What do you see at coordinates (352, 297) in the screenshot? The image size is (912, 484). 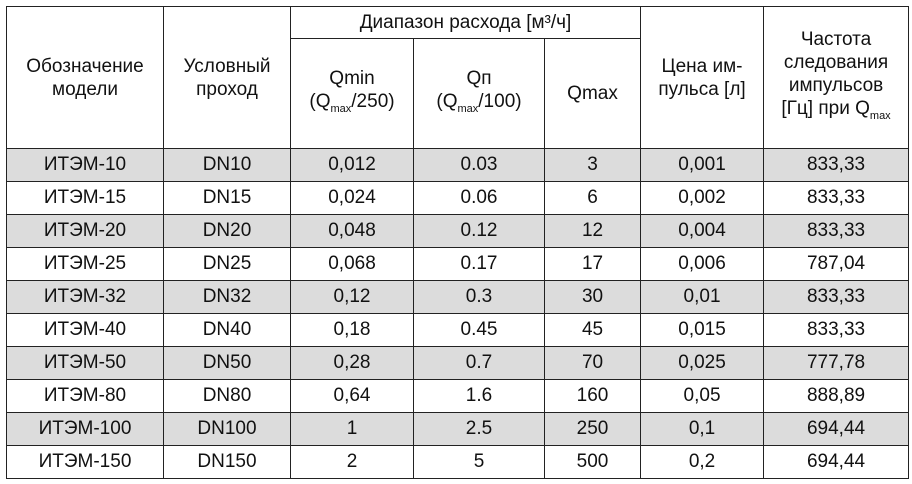 I see `table-cell: 0,12` at bounding box center [352, 297].